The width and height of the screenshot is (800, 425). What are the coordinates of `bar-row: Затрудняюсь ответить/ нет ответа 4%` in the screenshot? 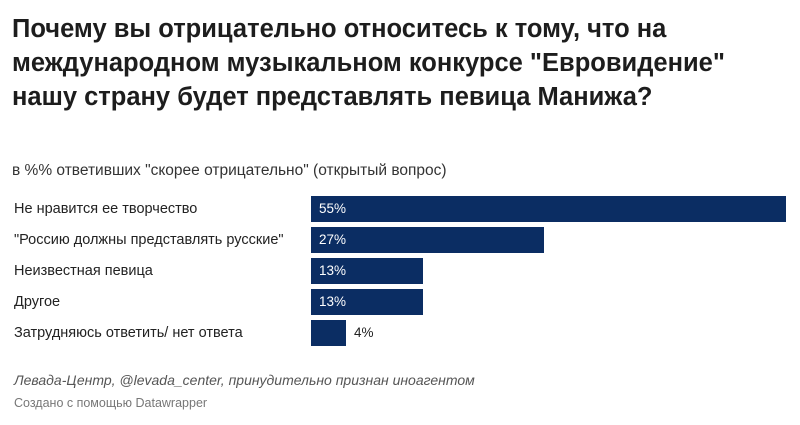 It's located at (400, 333).